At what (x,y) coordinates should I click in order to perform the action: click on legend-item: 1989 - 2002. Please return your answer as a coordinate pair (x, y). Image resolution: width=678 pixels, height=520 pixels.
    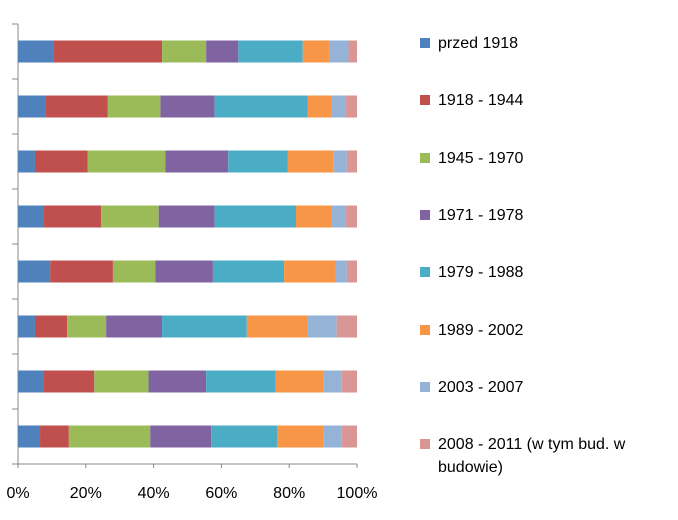
    Looking at the image, I should click on (536, 330).